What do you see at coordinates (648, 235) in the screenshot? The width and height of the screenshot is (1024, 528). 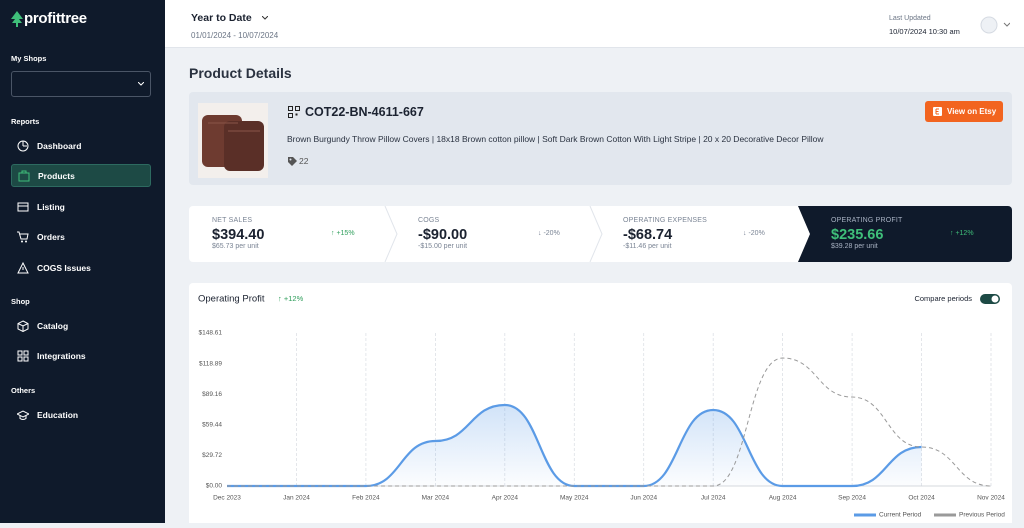 I see `metric-value: -$68.74` at bounding box center [648, 235].